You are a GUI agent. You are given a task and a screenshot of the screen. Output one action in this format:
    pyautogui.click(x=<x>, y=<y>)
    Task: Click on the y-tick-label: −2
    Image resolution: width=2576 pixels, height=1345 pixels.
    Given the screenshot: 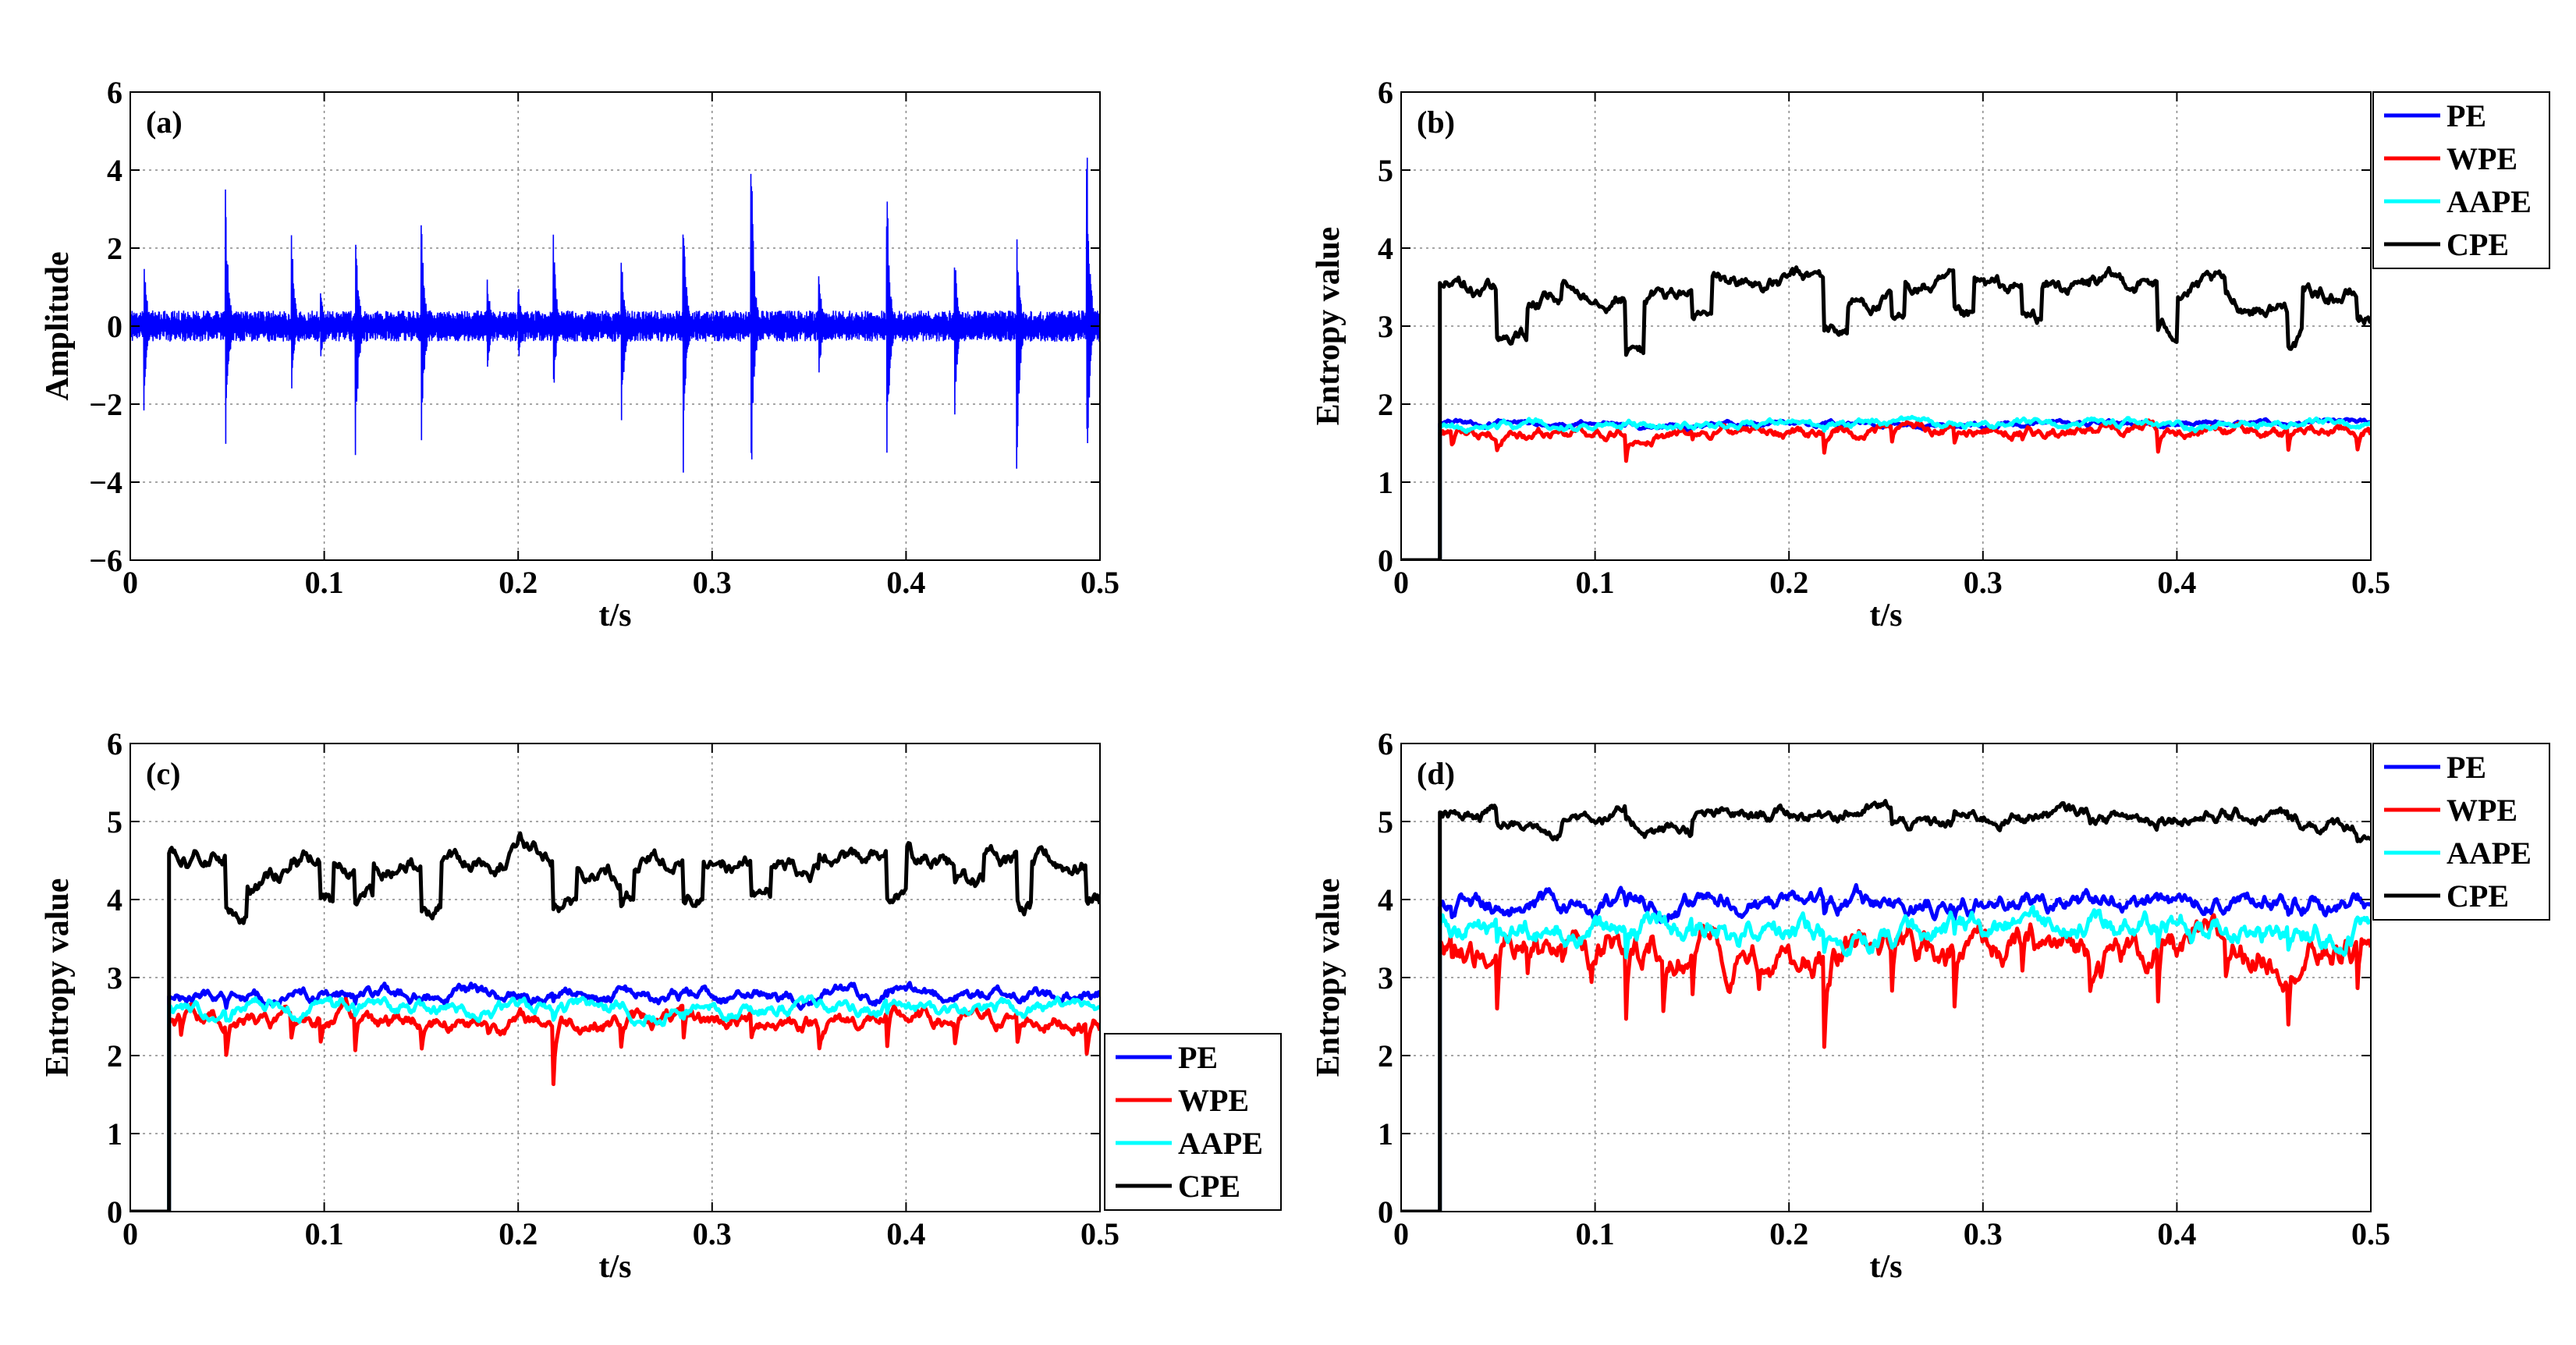 What is the action you would take?
    pyautogui.click(x=105, y=404)
    